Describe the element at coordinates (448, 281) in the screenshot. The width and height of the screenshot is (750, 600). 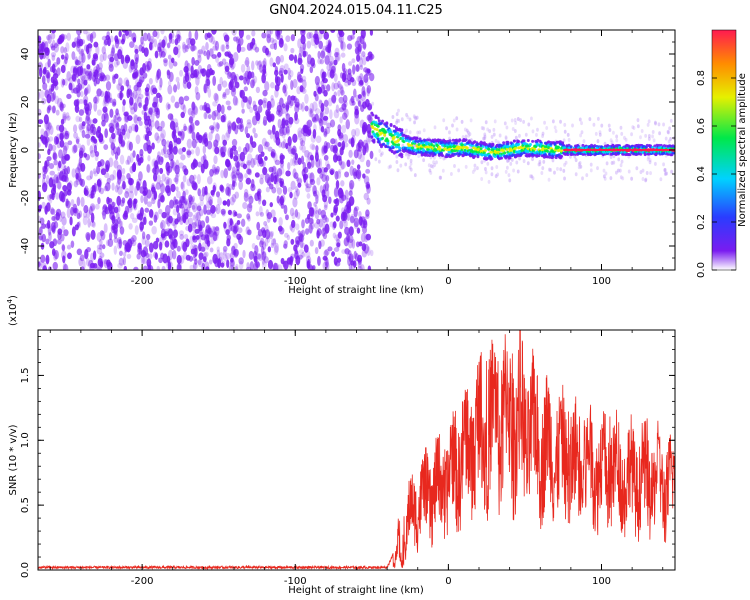
I see `x-tick-label: 0` at that location.